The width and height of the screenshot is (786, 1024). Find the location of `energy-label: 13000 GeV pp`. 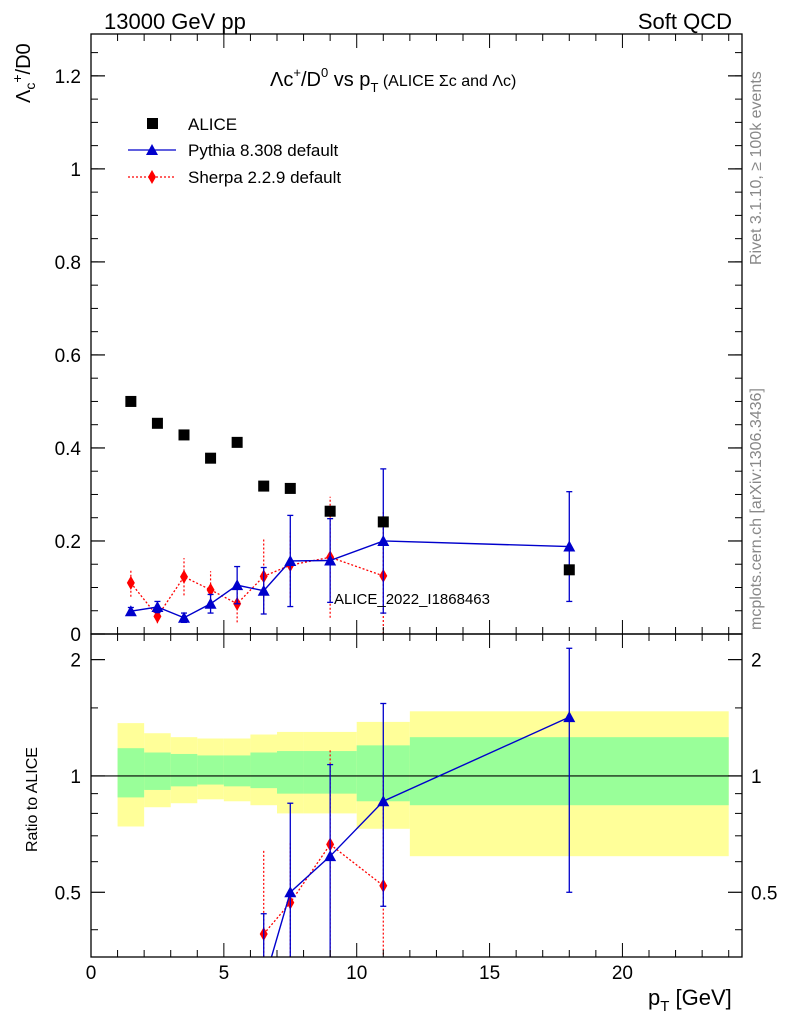

energy-label: 13000 GeV pp is located at coordinates (175, 21).